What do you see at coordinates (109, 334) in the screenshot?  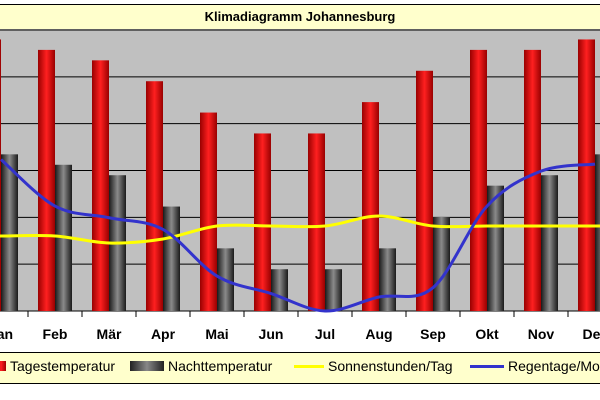 I see `category-label: Mär` at bounding box center [109, 334].